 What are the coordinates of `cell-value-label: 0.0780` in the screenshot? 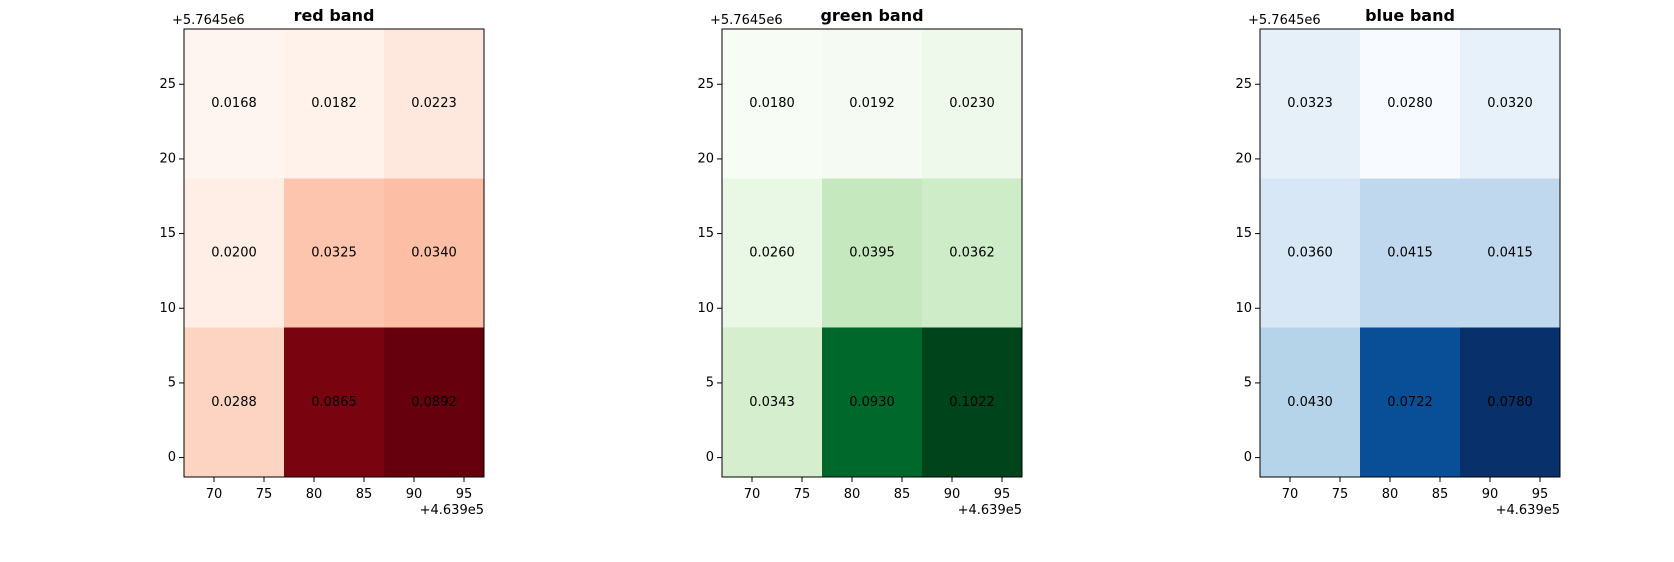 It's located at (1510, 402).